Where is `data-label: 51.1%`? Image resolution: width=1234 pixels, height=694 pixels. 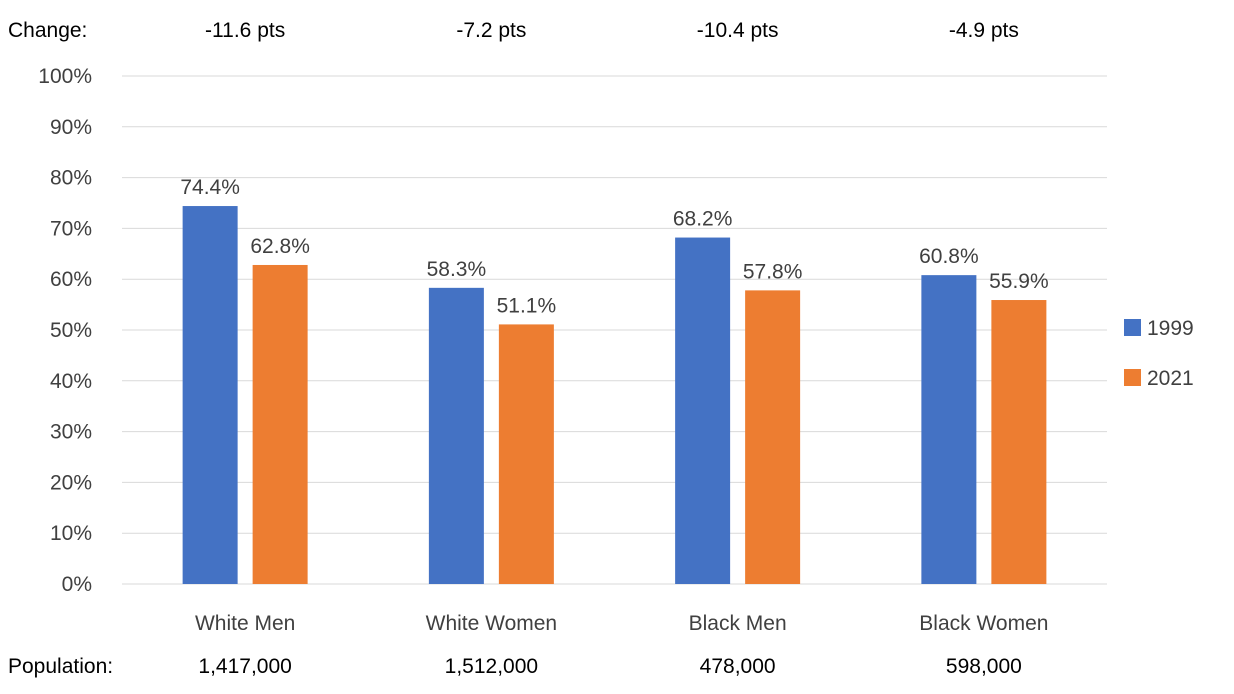
data-label: 51.1% is located at coordinates (527, 305).